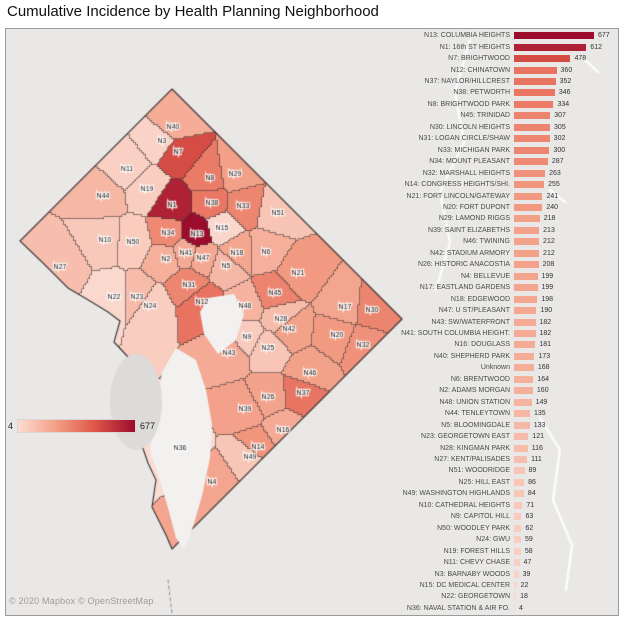  I want to click on bar-row: N3: BARNABY WOODS 39, so click(504, 573).